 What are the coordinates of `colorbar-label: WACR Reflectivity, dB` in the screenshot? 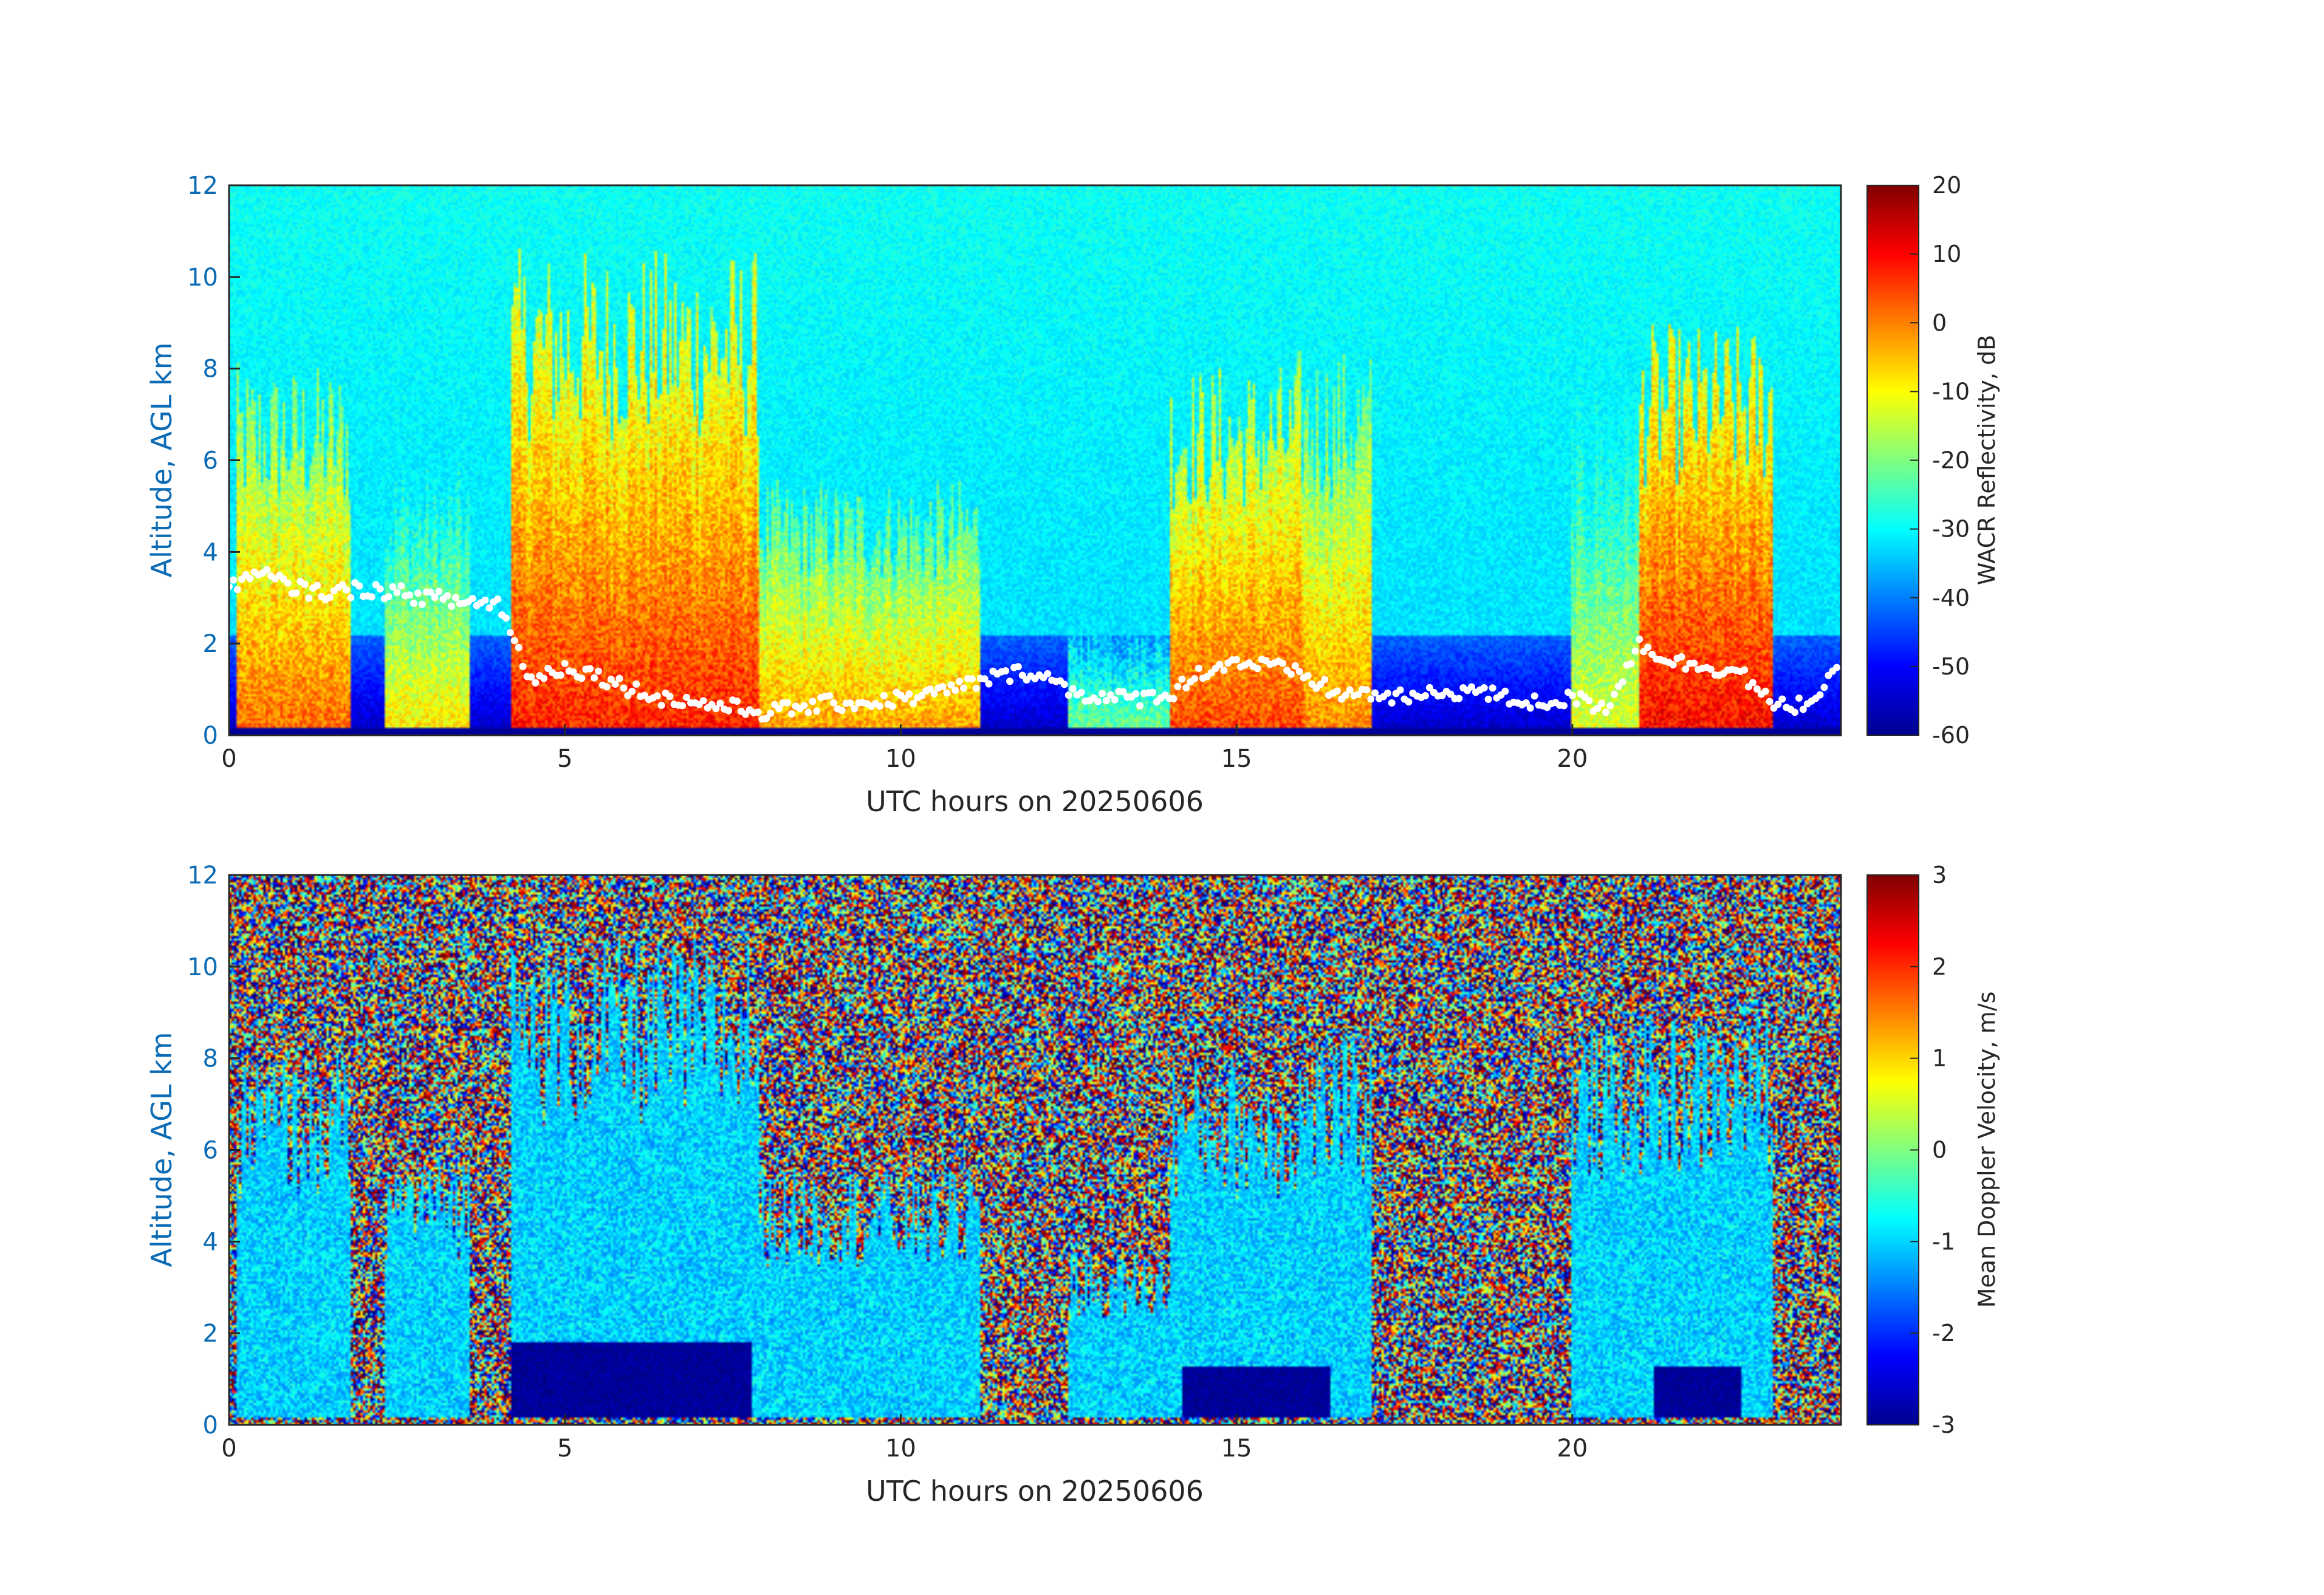 It's located at (1987, 460).